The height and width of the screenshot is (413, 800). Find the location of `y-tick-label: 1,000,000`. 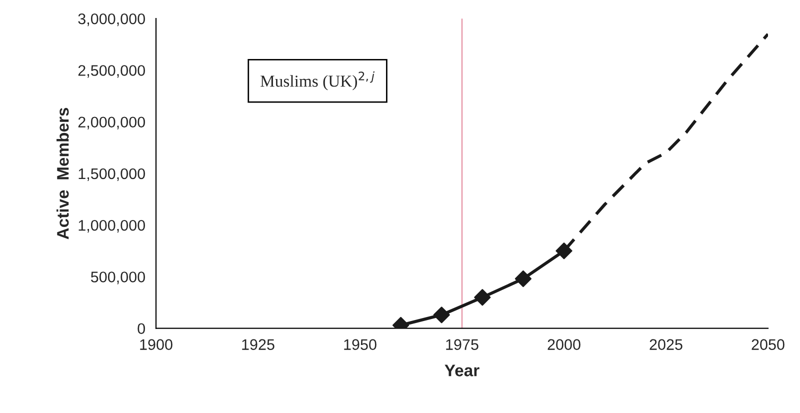

y-tick-label: 1,000,000 is located at coordinates (111, 226).